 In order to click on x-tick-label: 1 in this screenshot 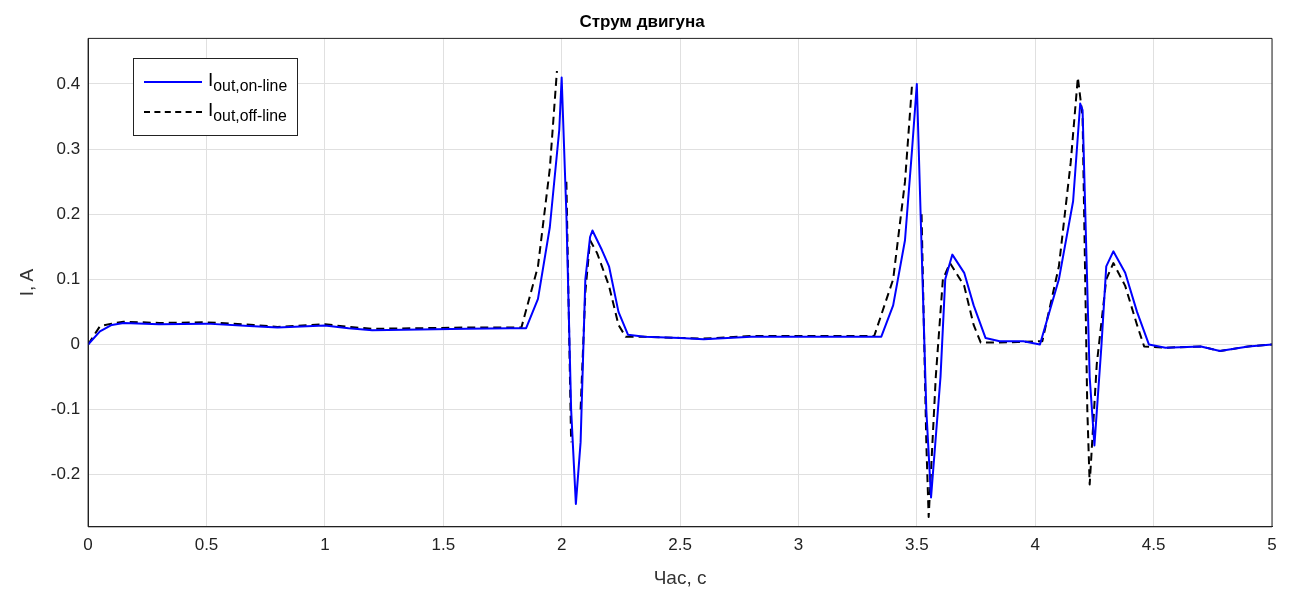, I will do `click(325, 544)`.